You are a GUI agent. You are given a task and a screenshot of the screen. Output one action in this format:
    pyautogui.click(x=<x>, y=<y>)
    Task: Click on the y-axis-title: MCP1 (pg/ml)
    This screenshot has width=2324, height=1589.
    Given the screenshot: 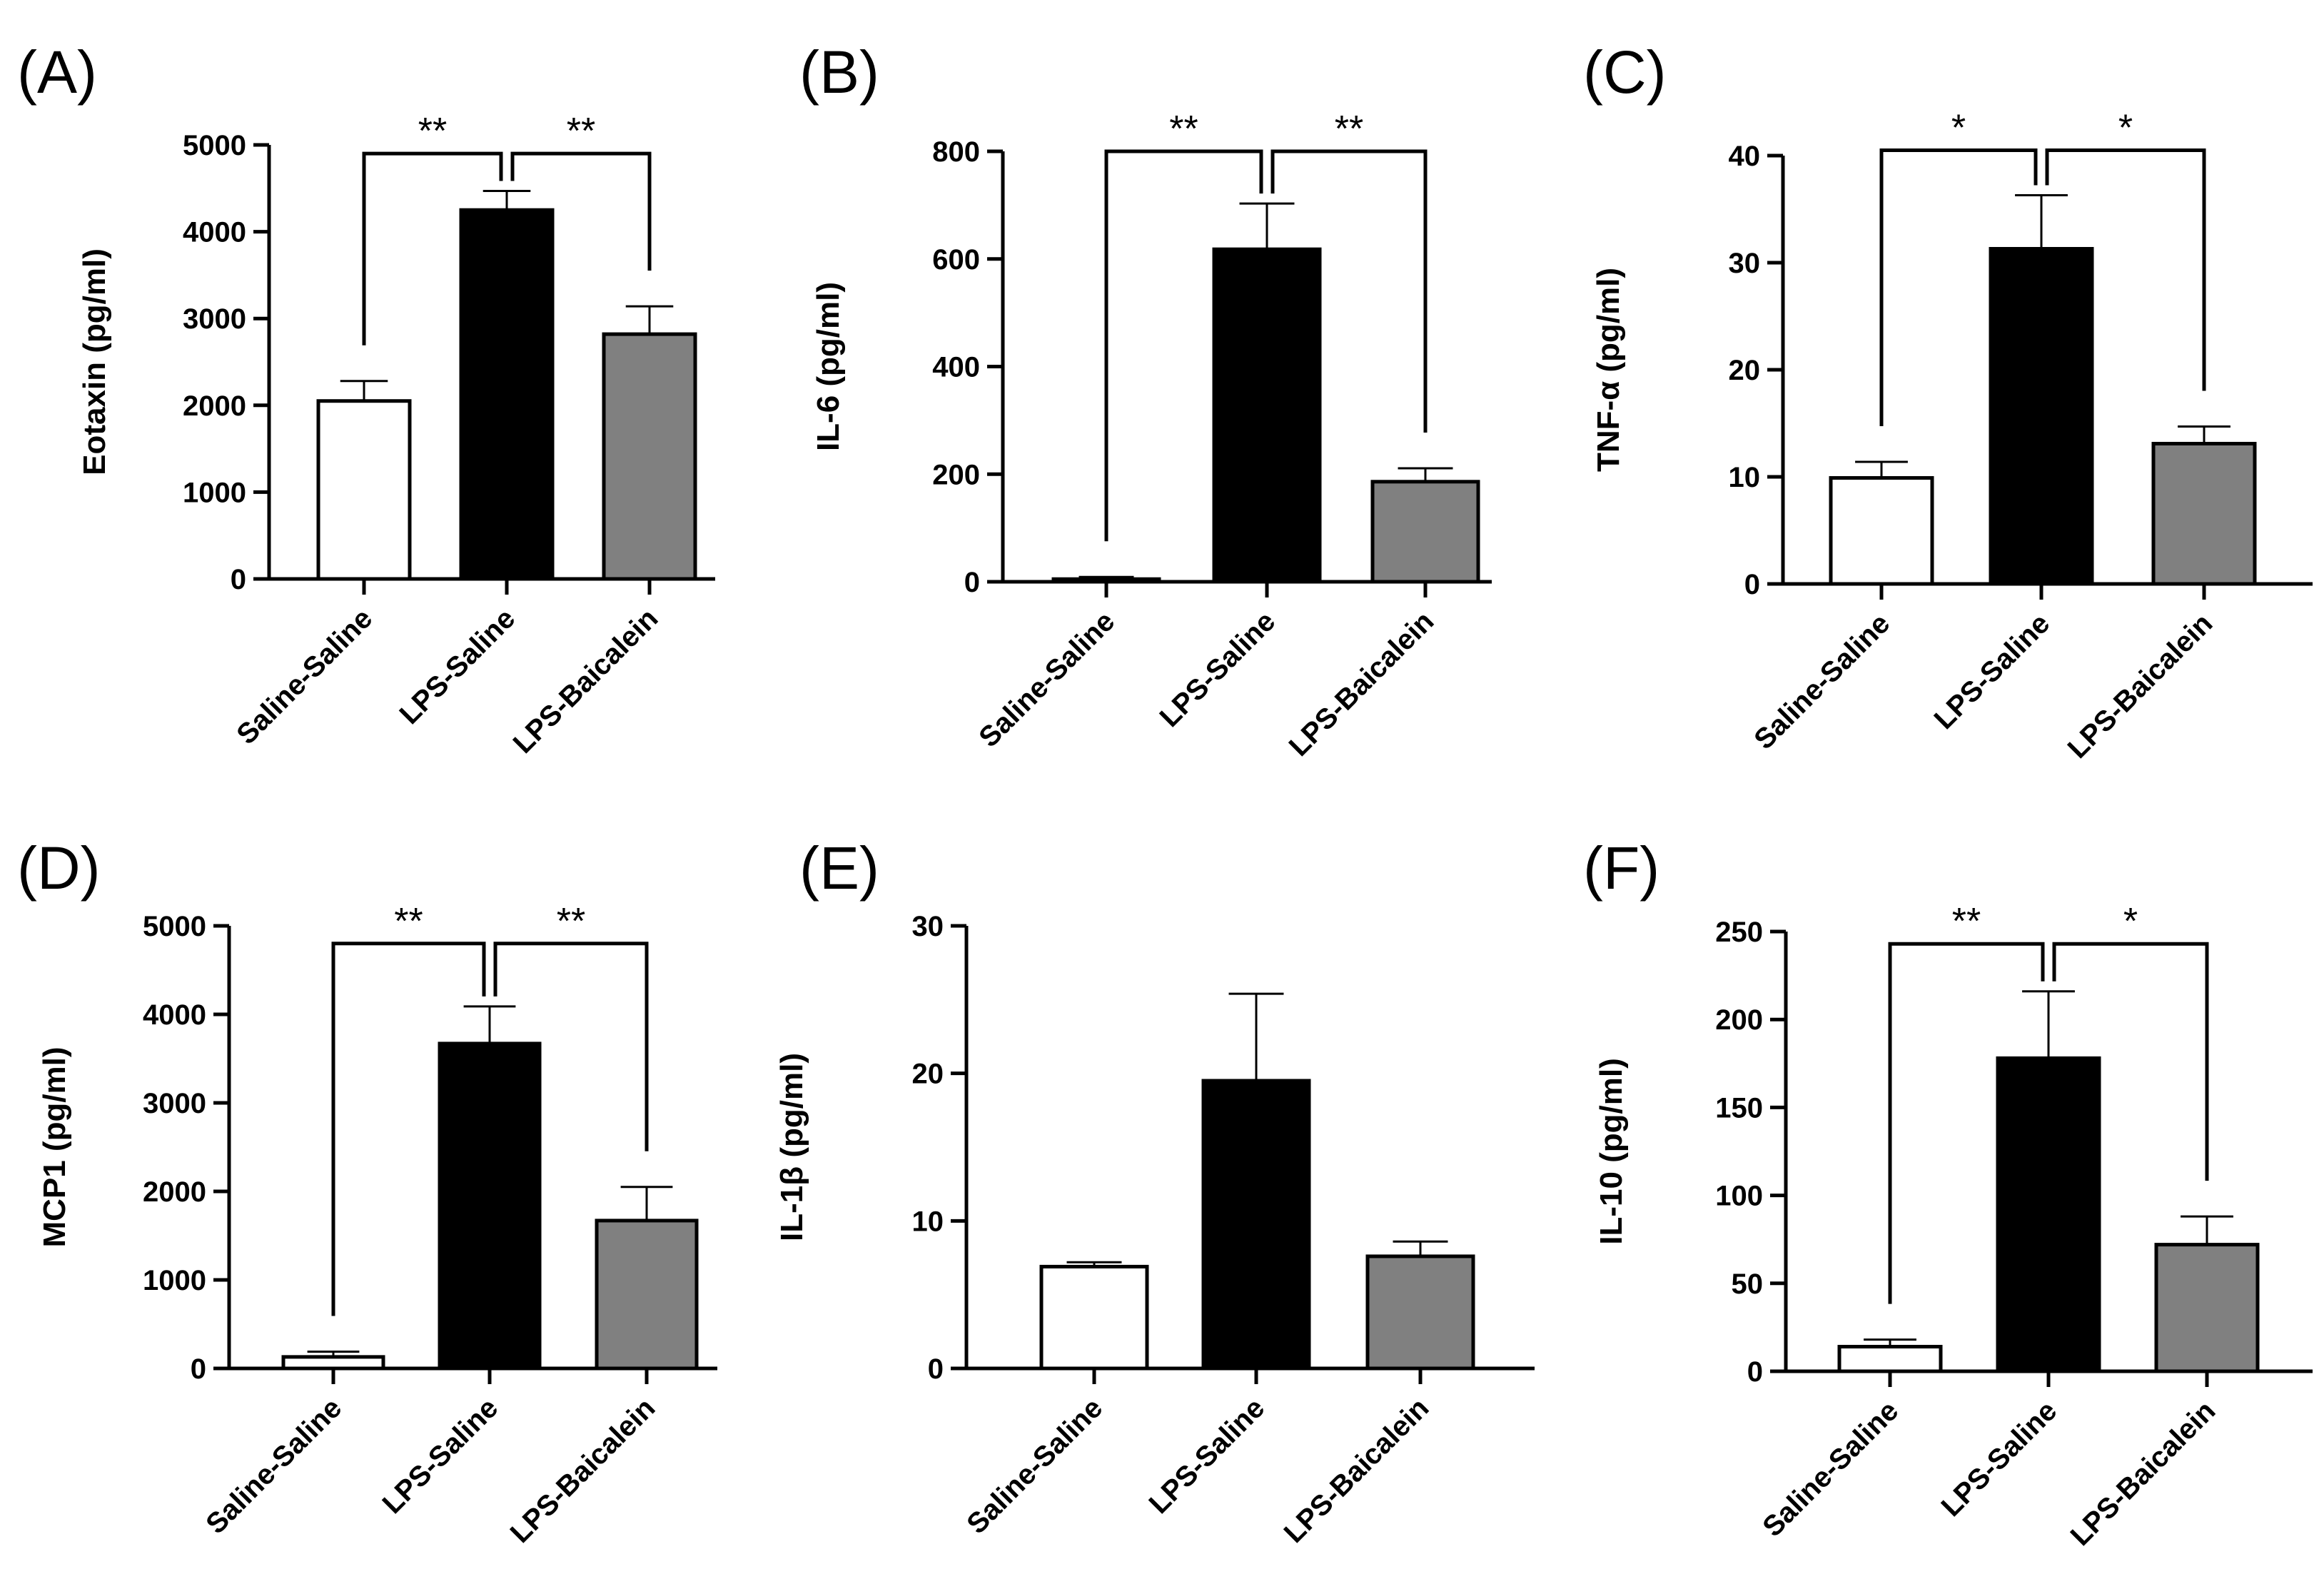 What is the action you would take?
    pyautogui.click(x=54, y=1146)
    